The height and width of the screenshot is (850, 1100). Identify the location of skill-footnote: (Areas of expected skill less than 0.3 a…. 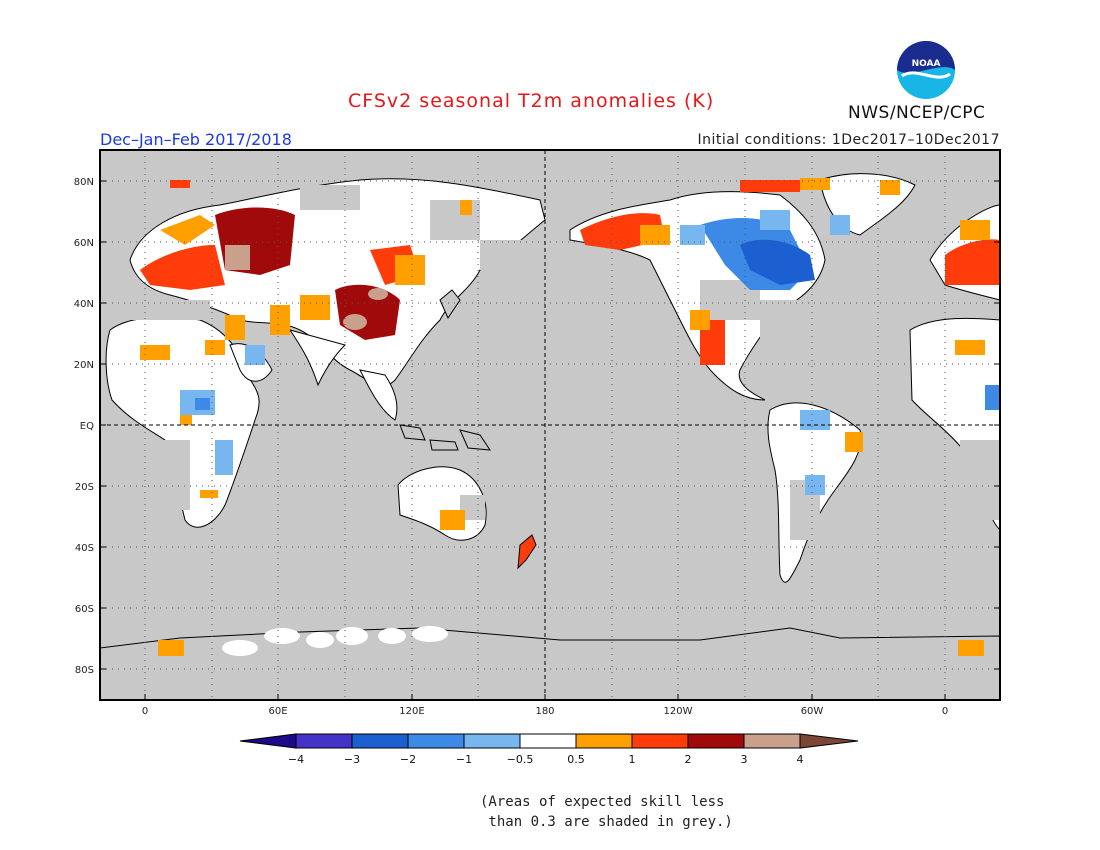
(606, 812).